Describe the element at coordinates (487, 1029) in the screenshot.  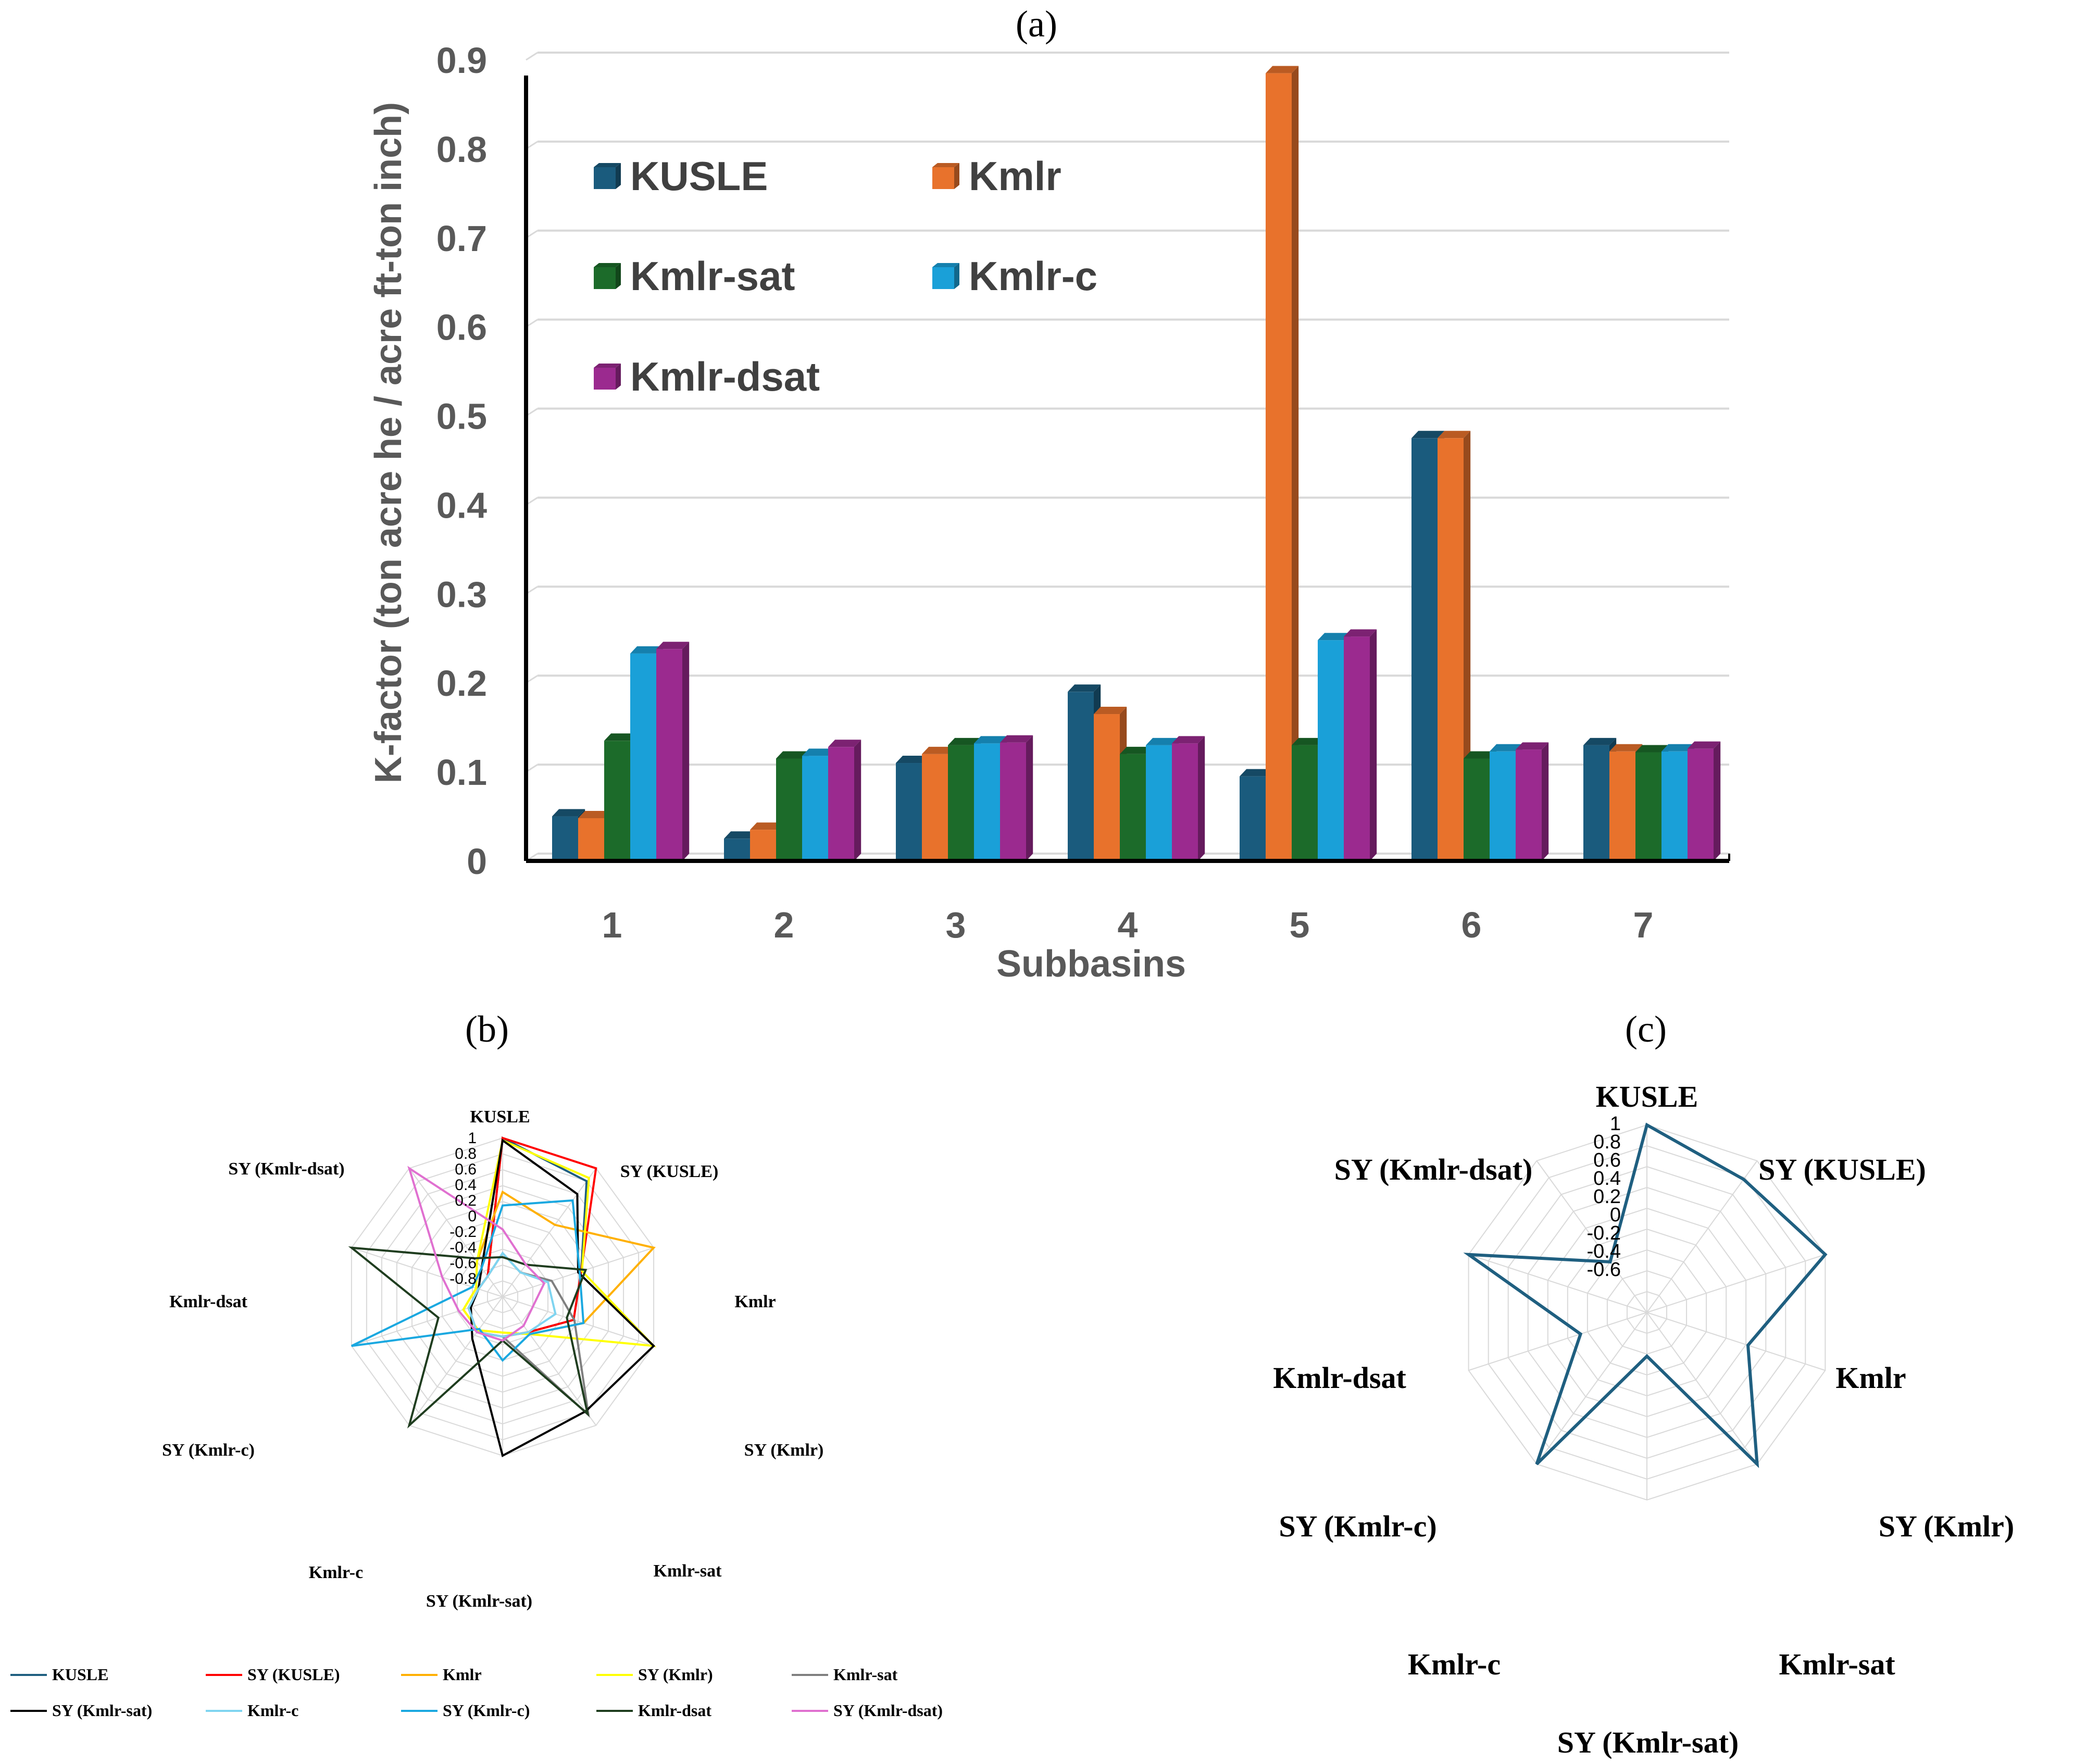
I see `panel-label-b: (b)` at that location.